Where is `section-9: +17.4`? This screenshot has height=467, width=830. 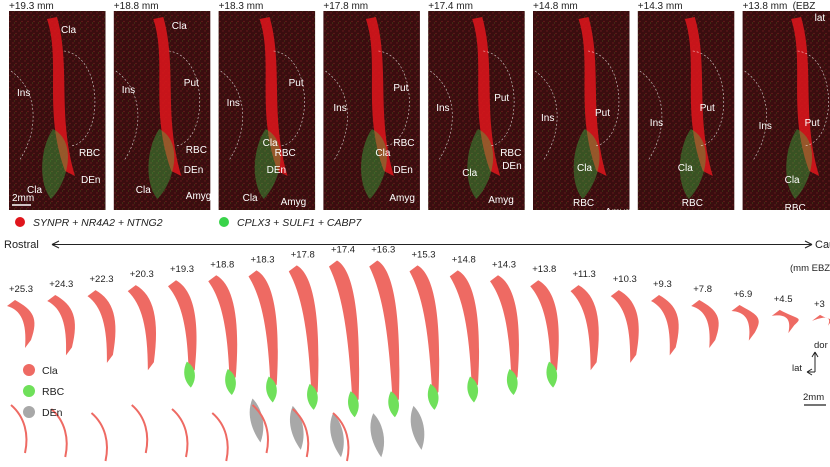
section-9: +17.4 is located at coordinates (344, 353).